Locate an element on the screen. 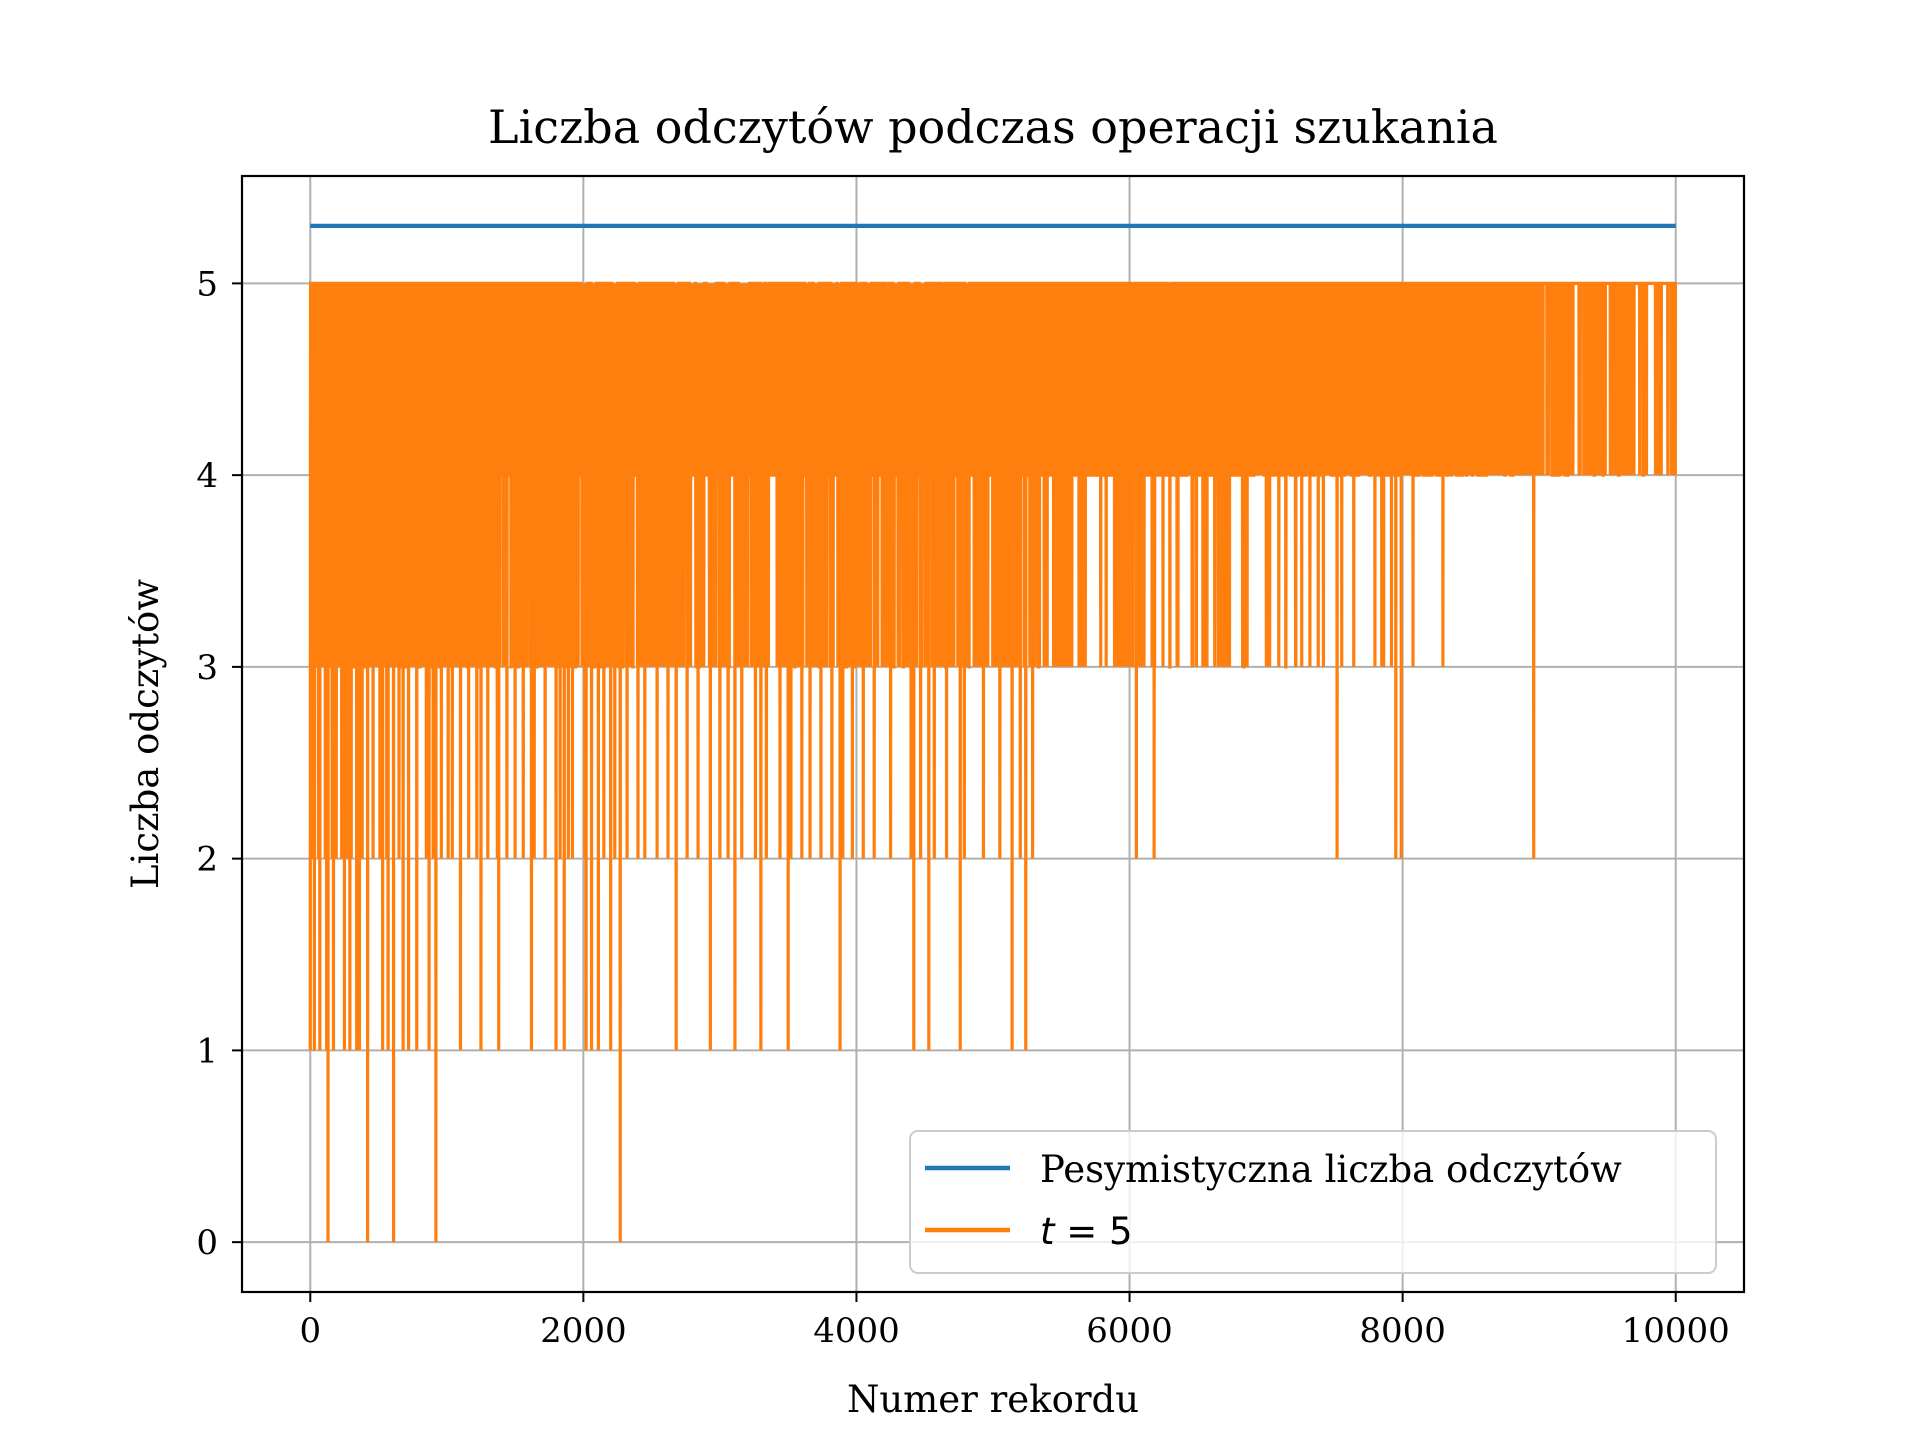 This screenshot has width=1920, height=1445. legend-box is located at coordinates (1313, 1202).